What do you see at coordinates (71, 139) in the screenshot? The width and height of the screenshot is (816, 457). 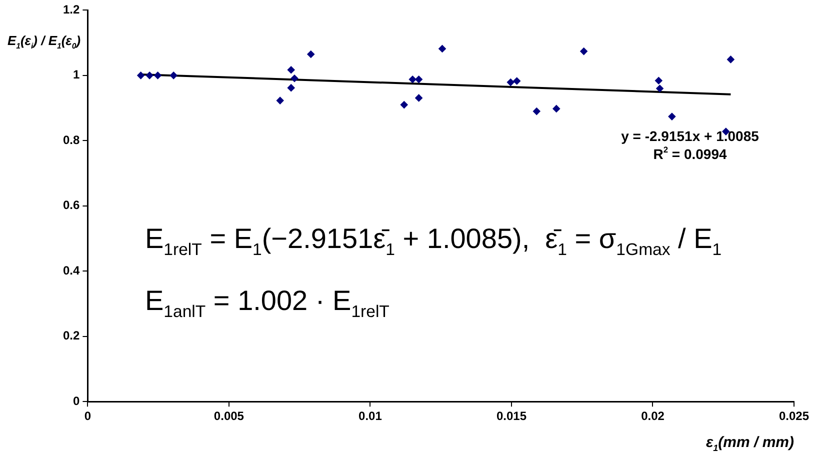 I see `y-tick-label: 0.8` at bounding box center [71, 139].